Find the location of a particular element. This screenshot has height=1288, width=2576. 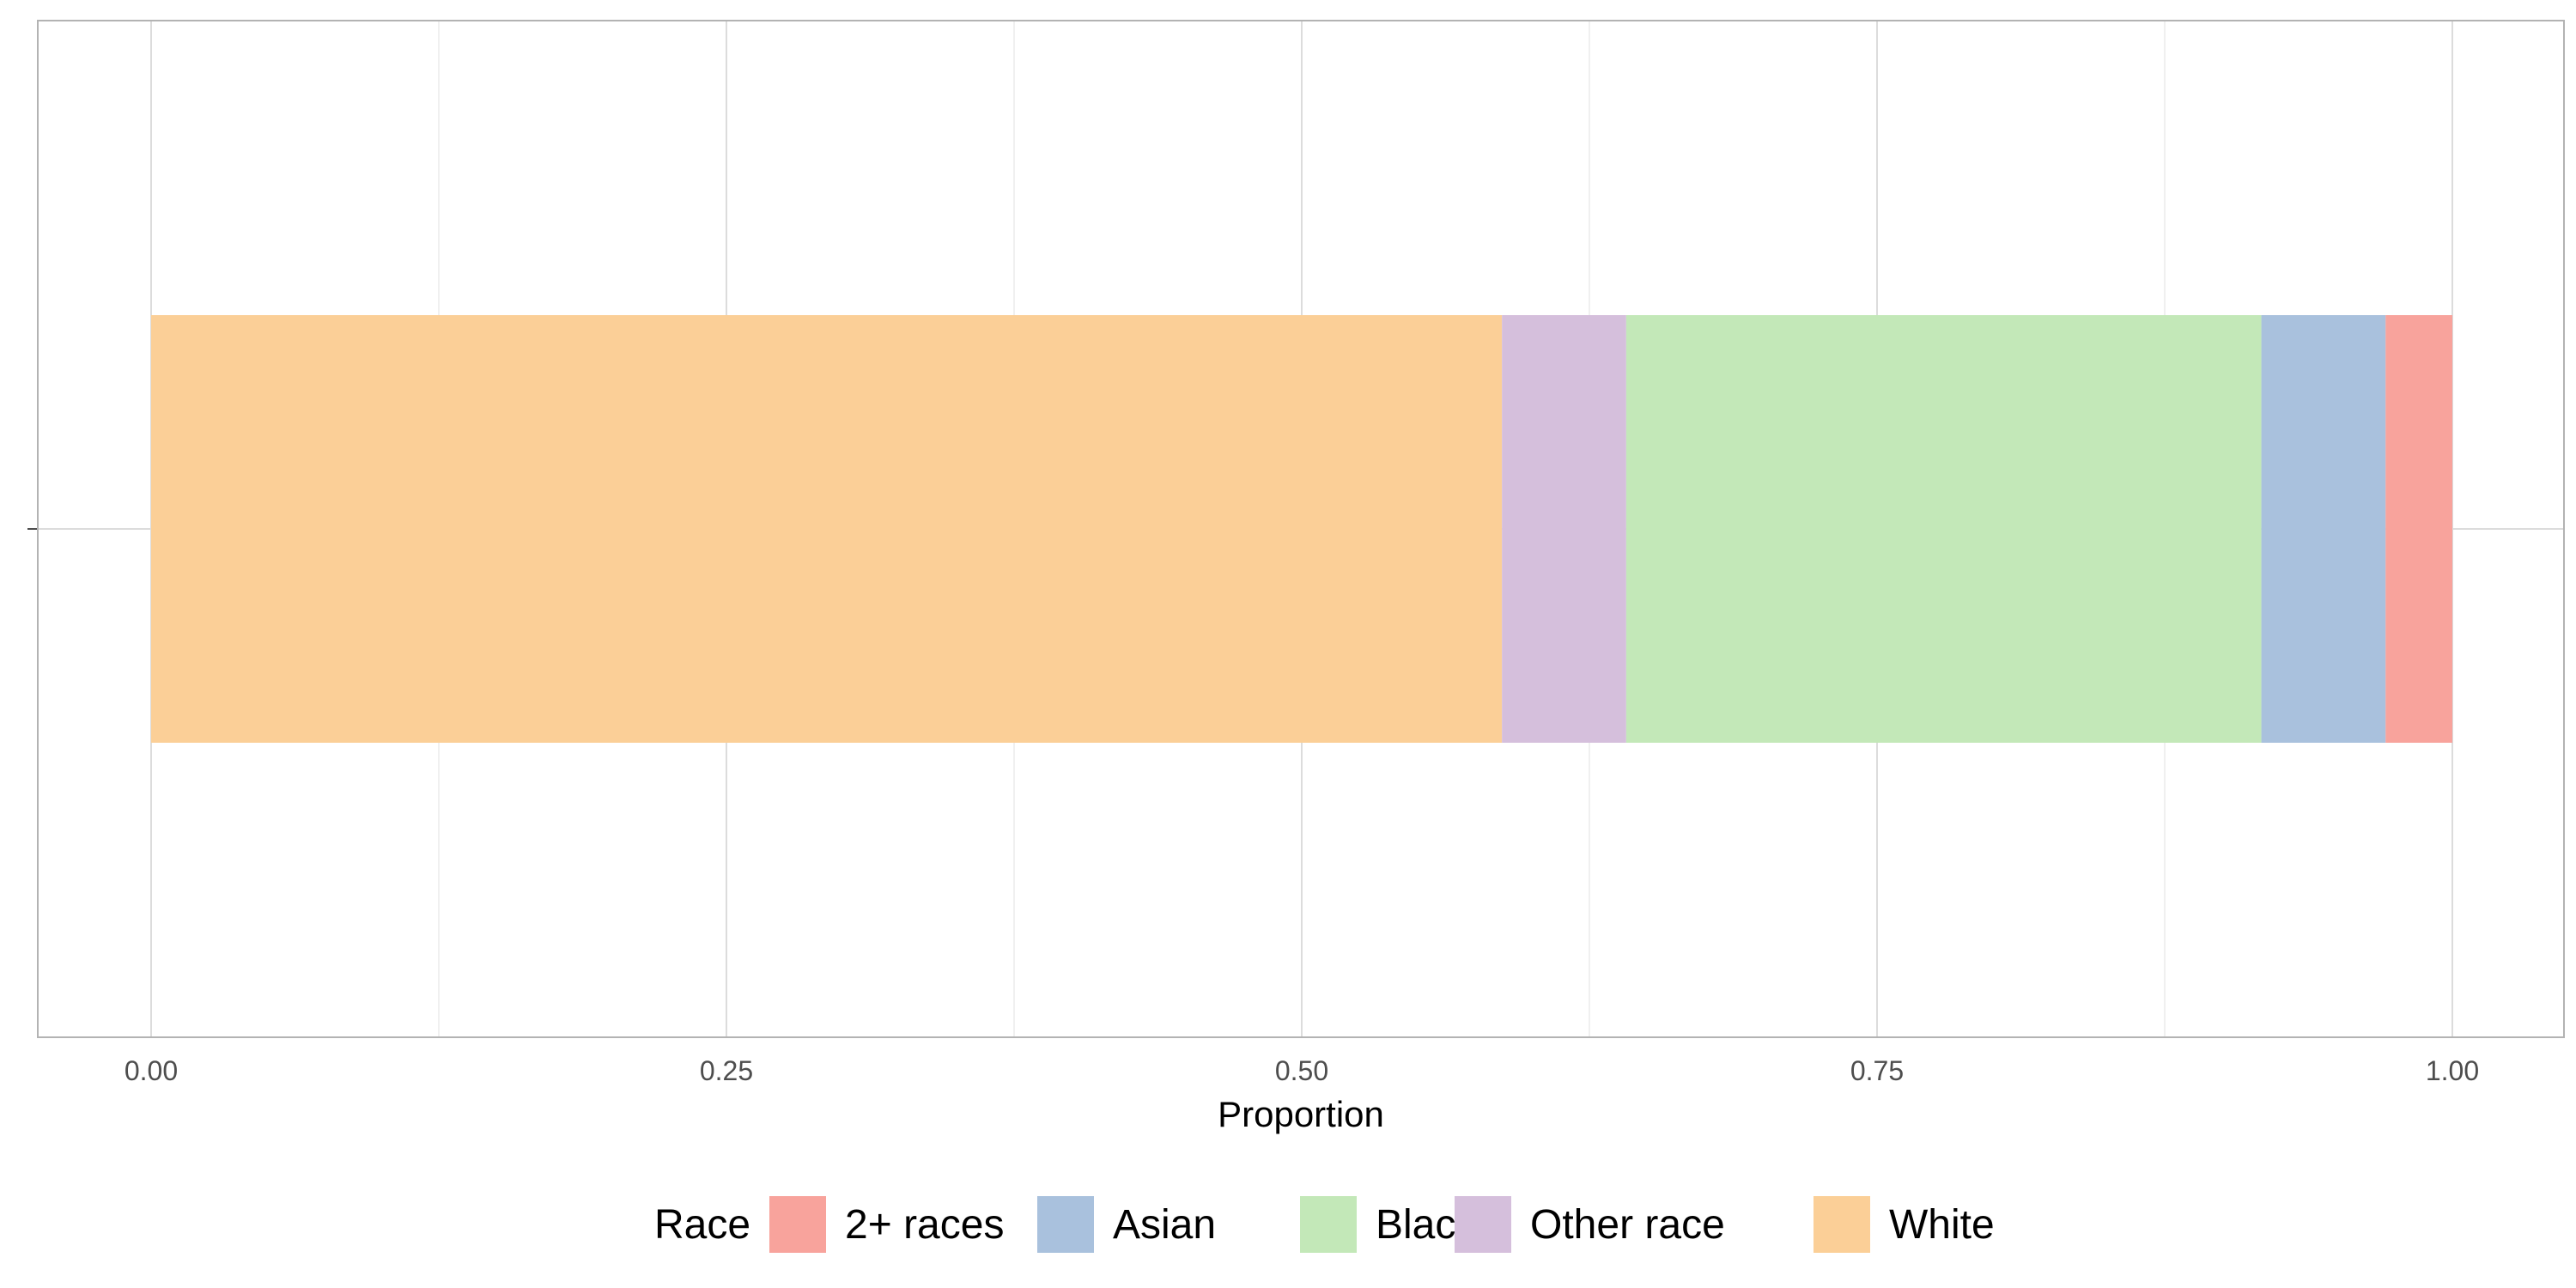

x-axis-title: Proportion is located at coordinates (1301, 1114).